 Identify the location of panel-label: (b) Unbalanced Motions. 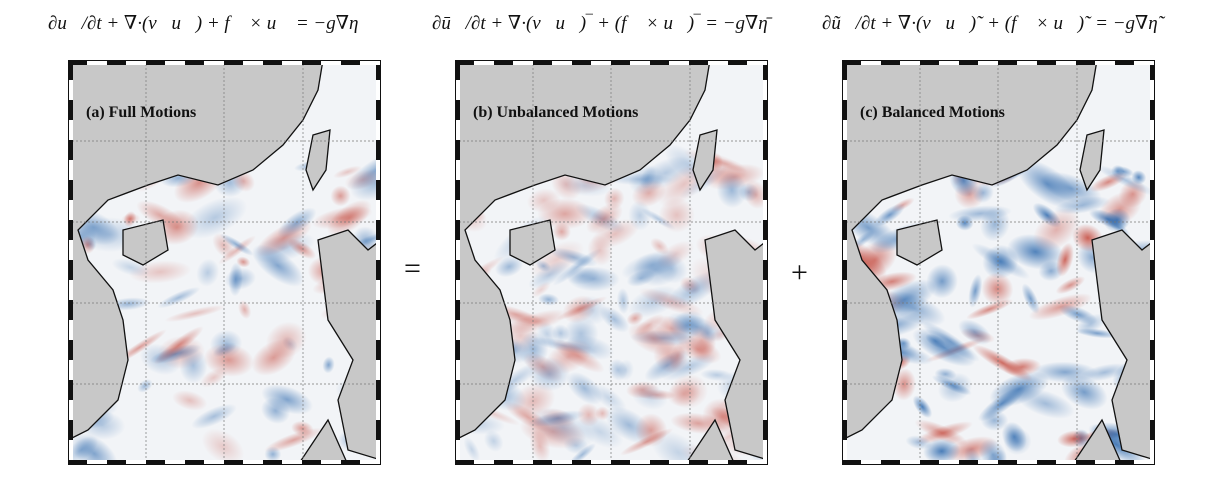
(556, 112).